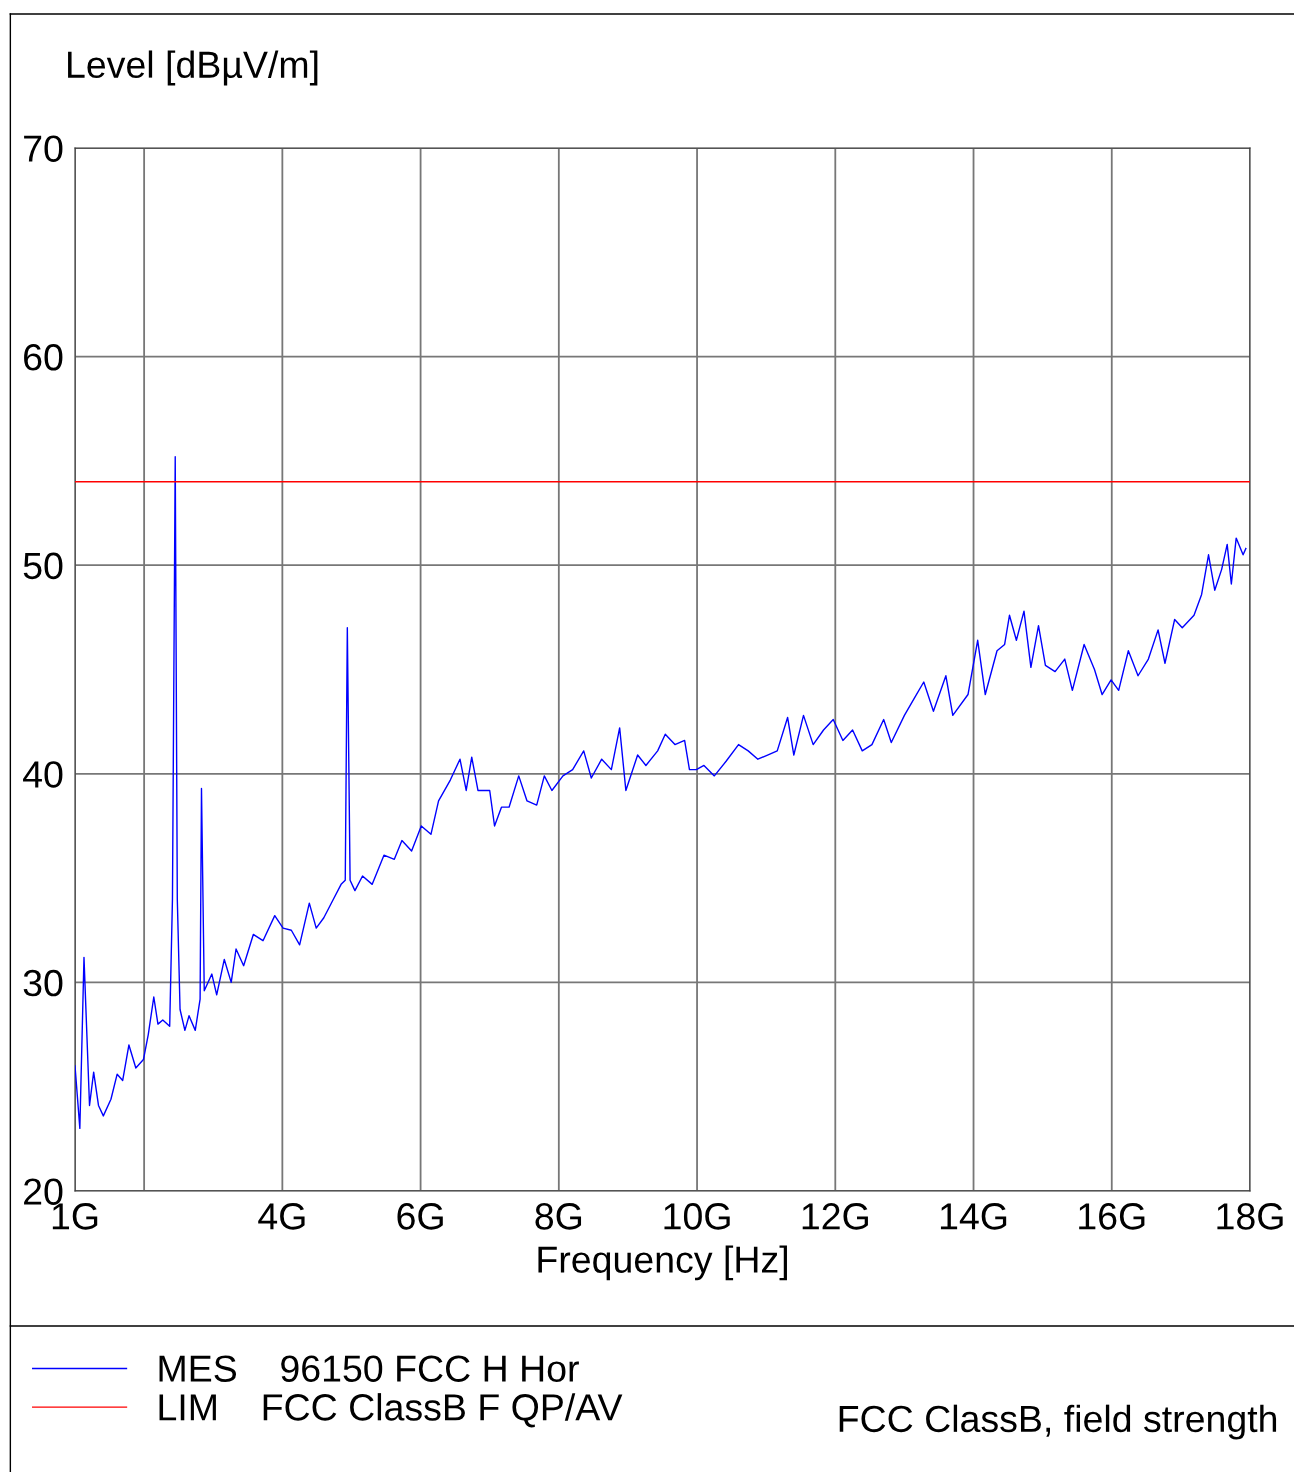  What do you see at coordinates (43, 774) in the screenshot?
I see `y-tick-label: 40` at bounding box center [43, 774].